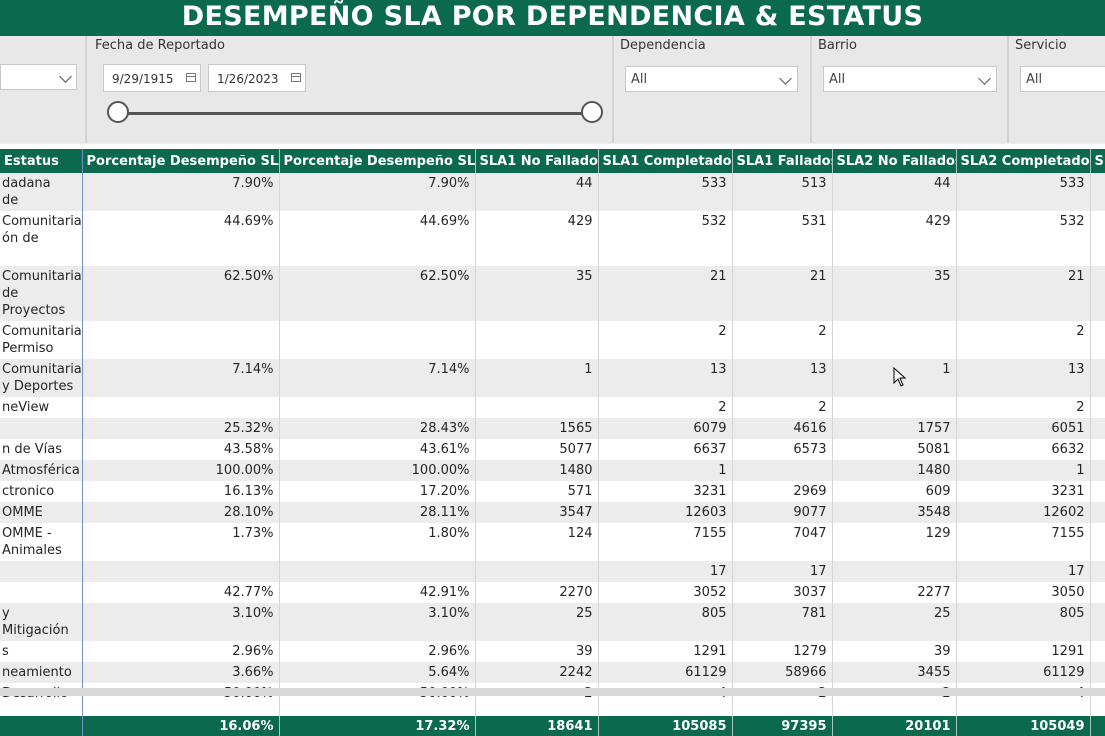 The width and height of the screenshot is (1105, 736). What do you see at coordinates (41, 449) in the screenshot?
I see `row-label: n de Vías` at bounding box center [41, 449].